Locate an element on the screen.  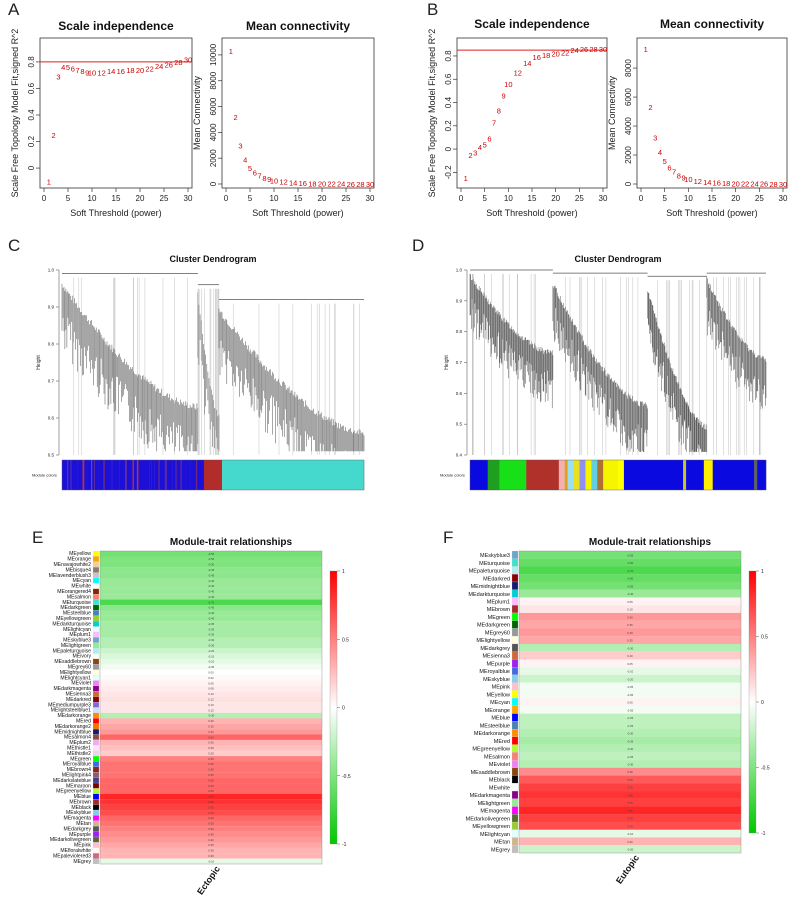
b-mean-point-label: 5 is located at coordinates (665, 161).